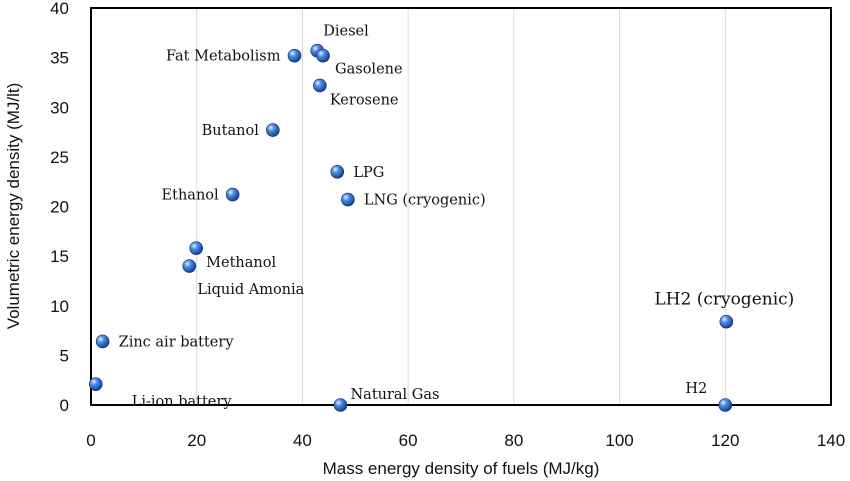 The width and height of the screenshot is (850, 481). I want to click on point-label: Diesel, so click(346, 32).